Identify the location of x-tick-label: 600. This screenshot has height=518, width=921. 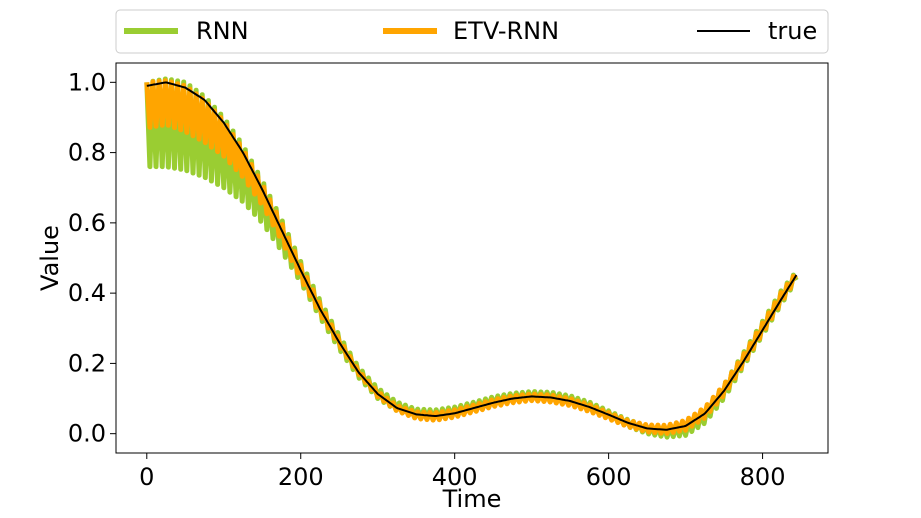
(609, 477).